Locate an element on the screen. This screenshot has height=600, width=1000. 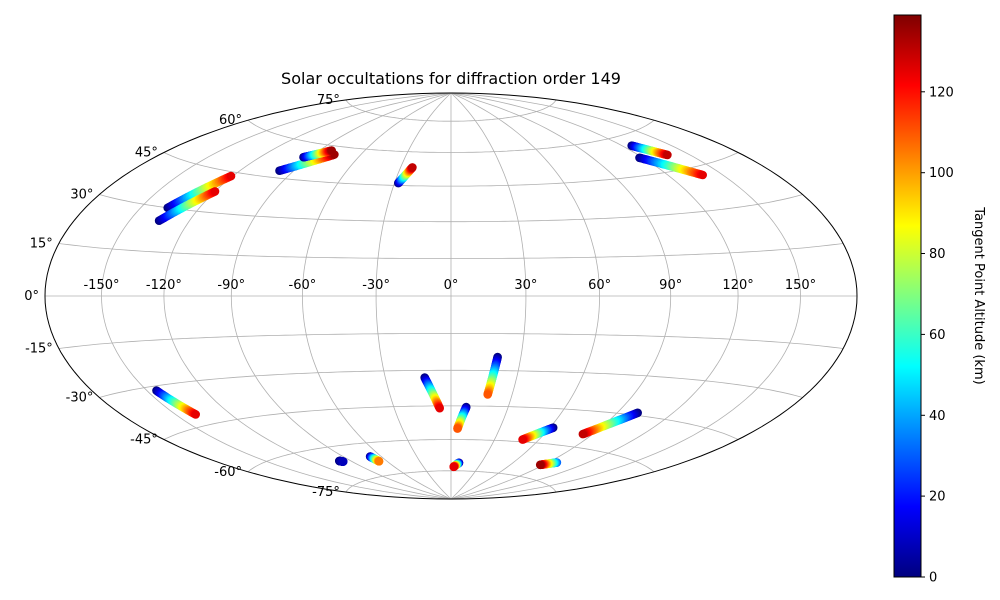
longitude-tick-label: 90° is located at coordinates (670, 285).